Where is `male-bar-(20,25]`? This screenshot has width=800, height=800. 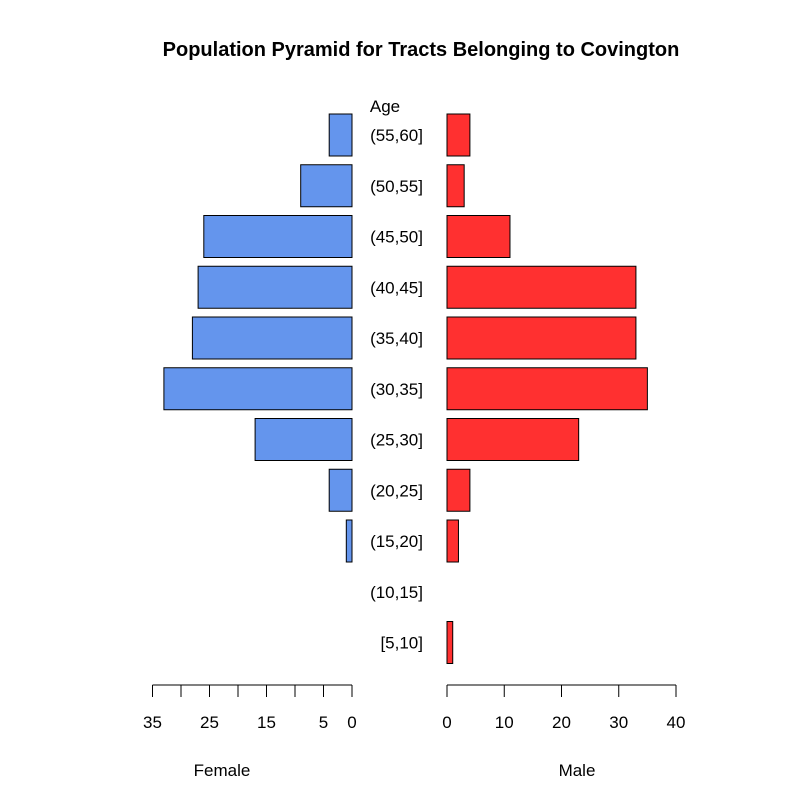 male-bar-(20,25] is located at coordinates (458, 490).